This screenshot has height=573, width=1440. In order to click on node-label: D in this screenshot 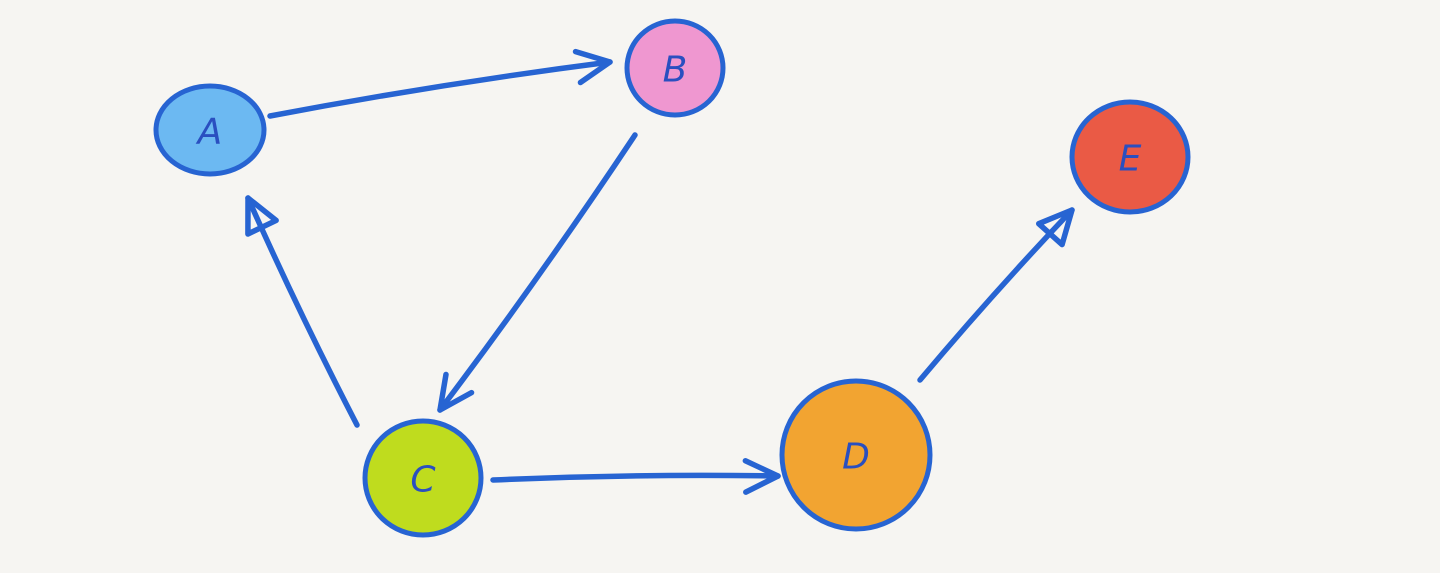, I will do `click(856, 457)`.